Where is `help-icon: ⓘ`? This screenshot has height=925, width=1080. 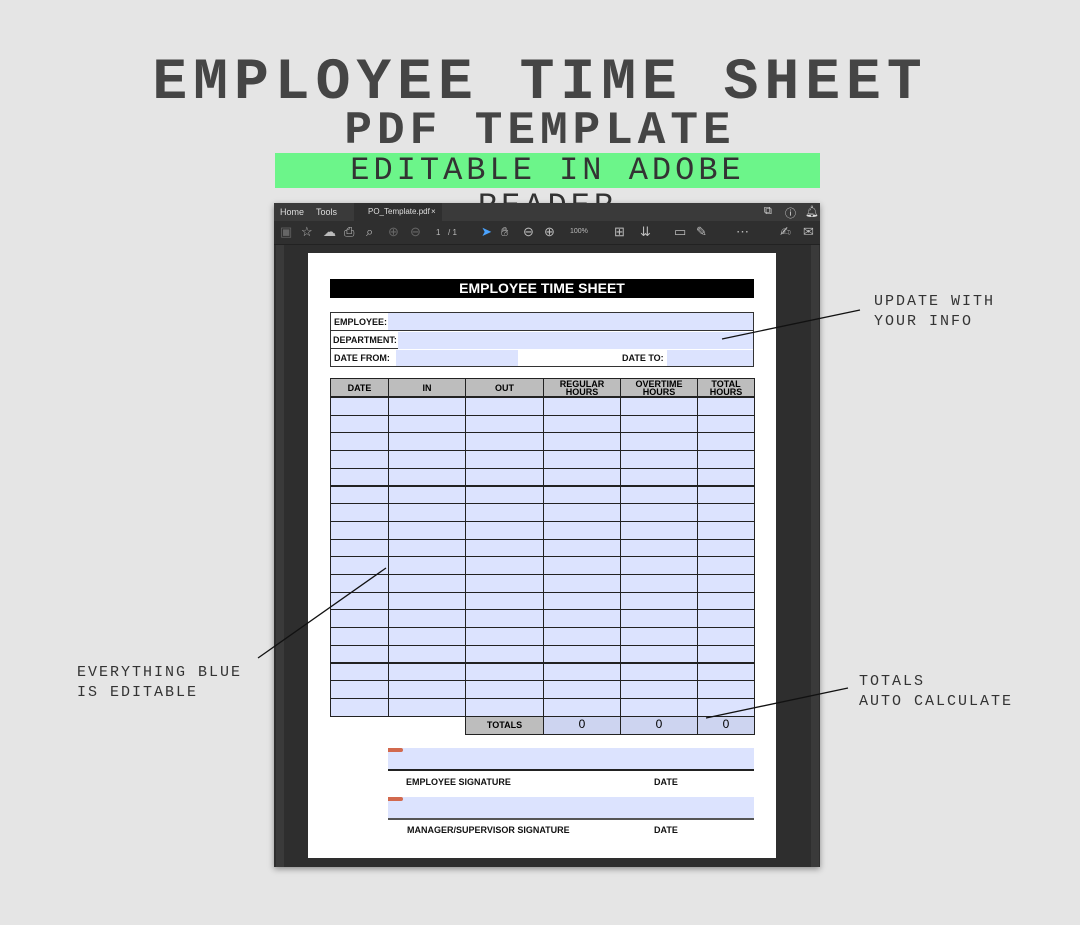
help-icon: ⓘ is located at coordinates (790, 214).